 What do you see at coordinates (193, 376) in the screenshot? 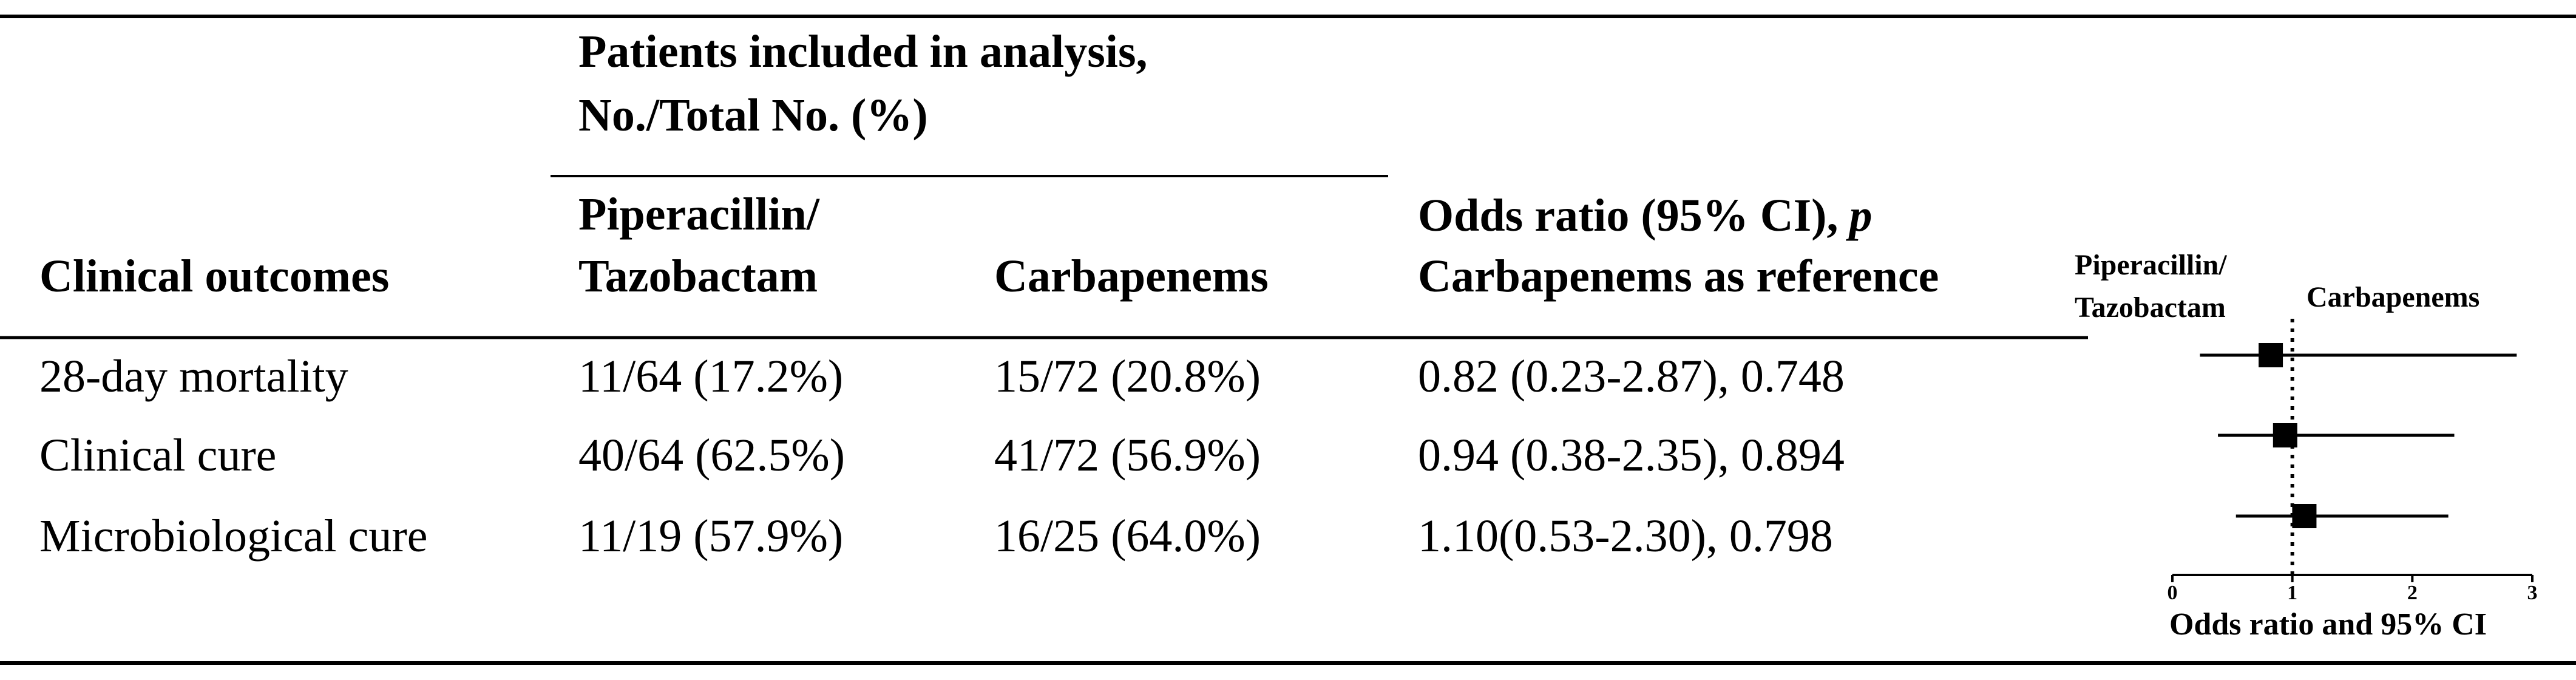
I see `table-cell: 28-day mortality` at bounding box center [193, 376].